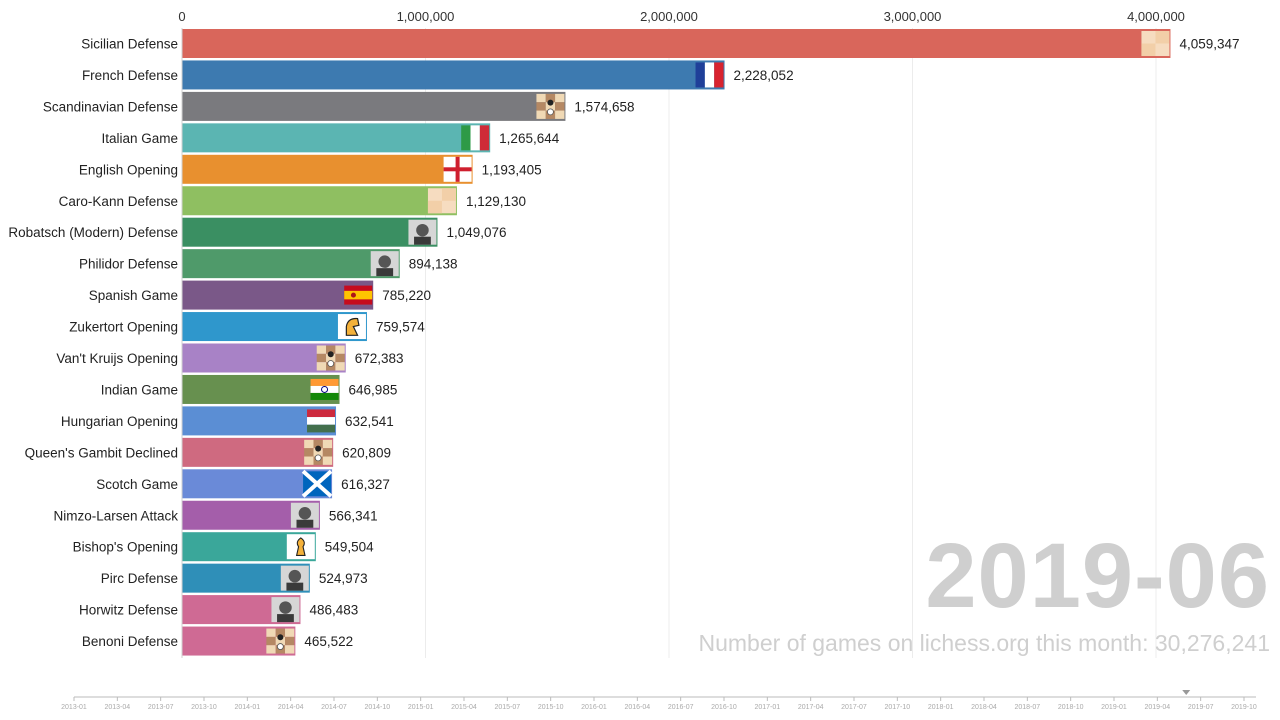 The height and width of the screenshot is (720, 1280). I want to click on category-label: Bishop's Opening, so click(125, 547).